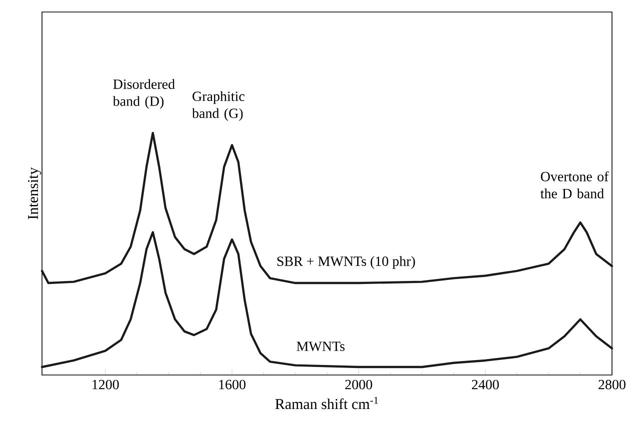 The width and height of the screenshot is (633, 431). I want to click on annotation: Overtone of the D band, so click(574, 184).